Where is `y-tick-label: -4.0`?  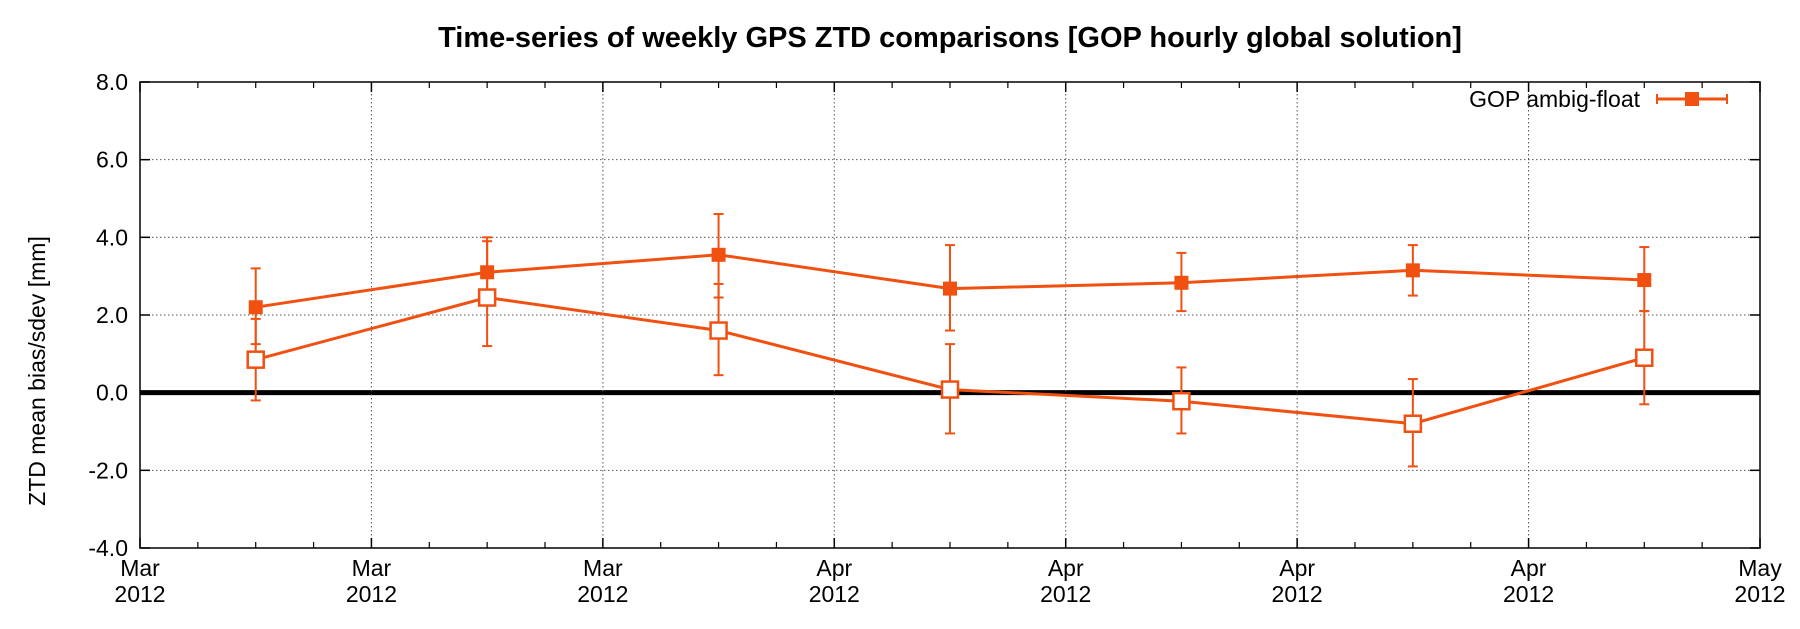 y-tick-label: -4.0 is located at coordinates (108, 548).